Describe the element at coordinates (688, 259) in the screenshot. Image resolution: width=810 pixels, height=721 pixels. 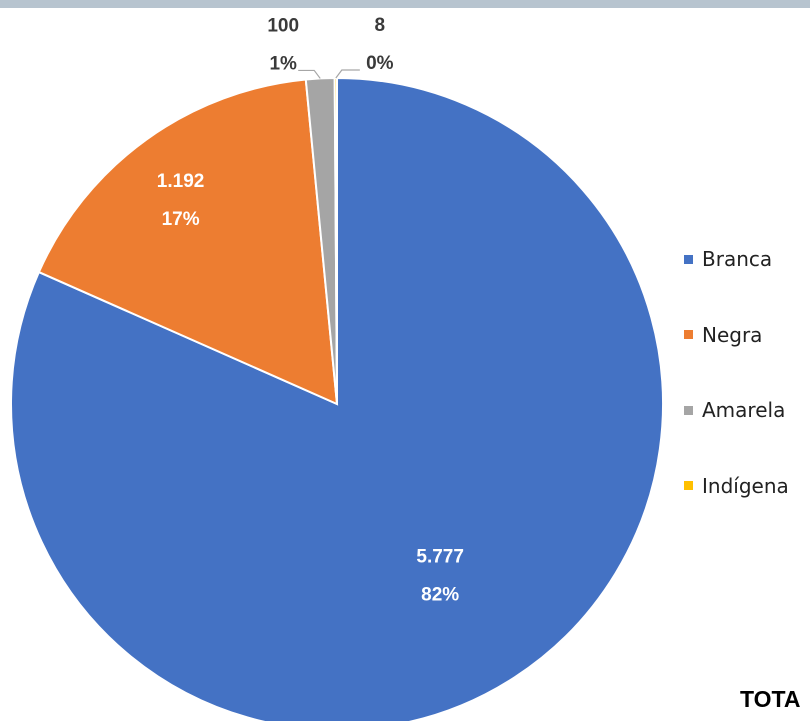
I see `legend-swatch-branca` at that location.